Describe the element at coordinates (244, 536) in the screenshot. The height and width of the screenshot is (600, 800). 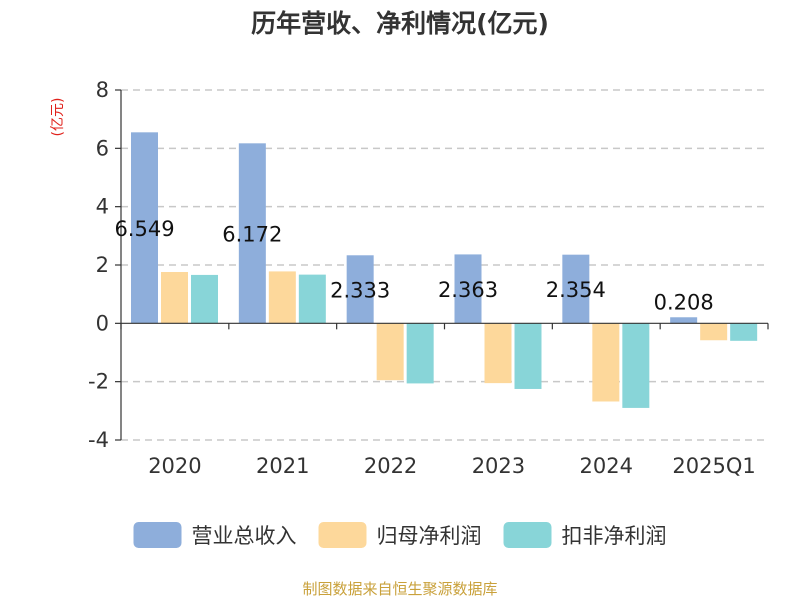
I see `legend-label: 营业总收入` at that location.